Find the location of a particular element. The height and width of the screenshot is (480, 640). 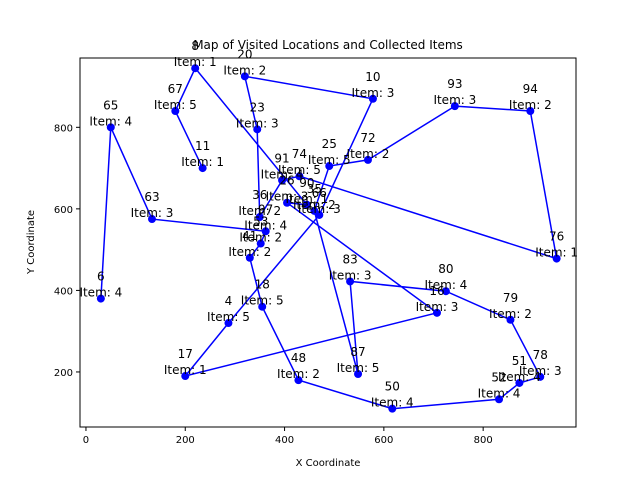

location-id-label: 17 is located at coordinates (185, 354).